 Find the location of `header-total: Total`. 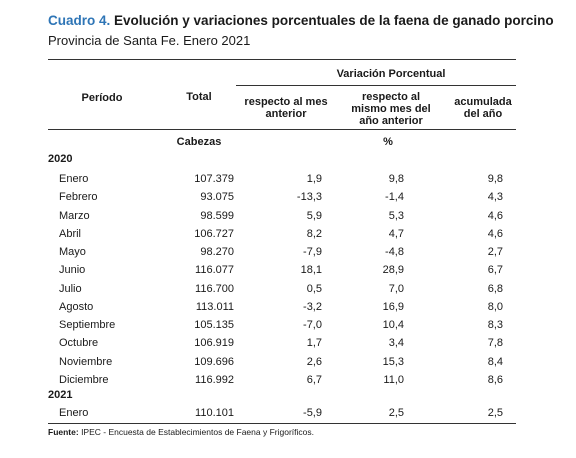

header-total: Total is located at coordinates (199, 97).